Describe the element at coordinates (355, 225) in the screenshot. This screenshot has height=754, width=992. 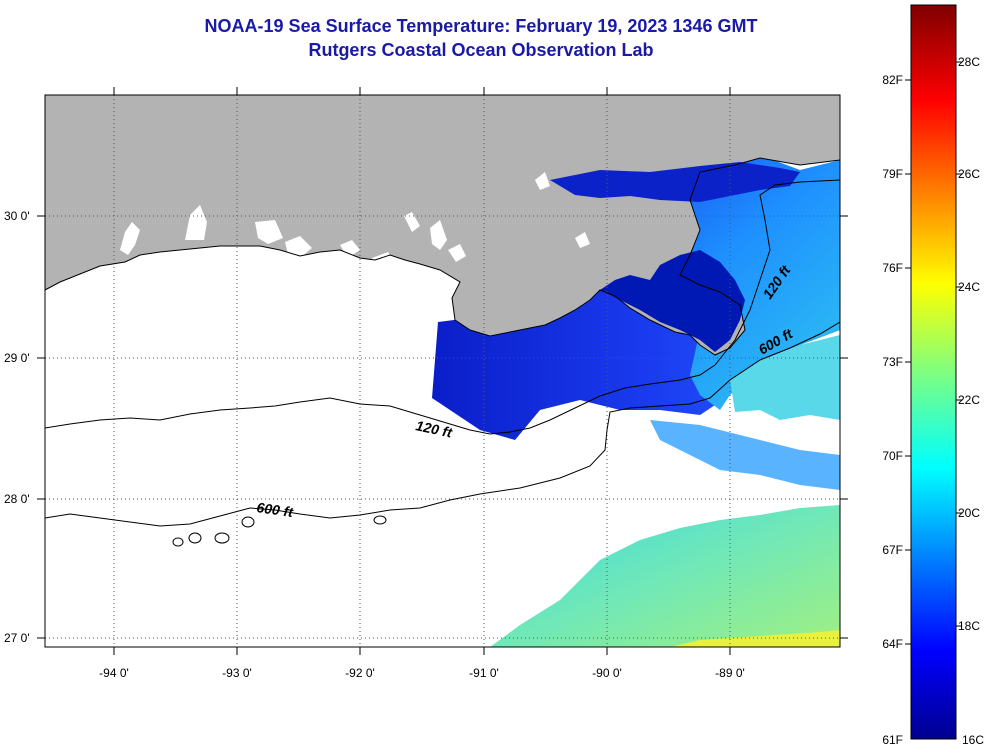
I see `cloud-mask-land` at that location.